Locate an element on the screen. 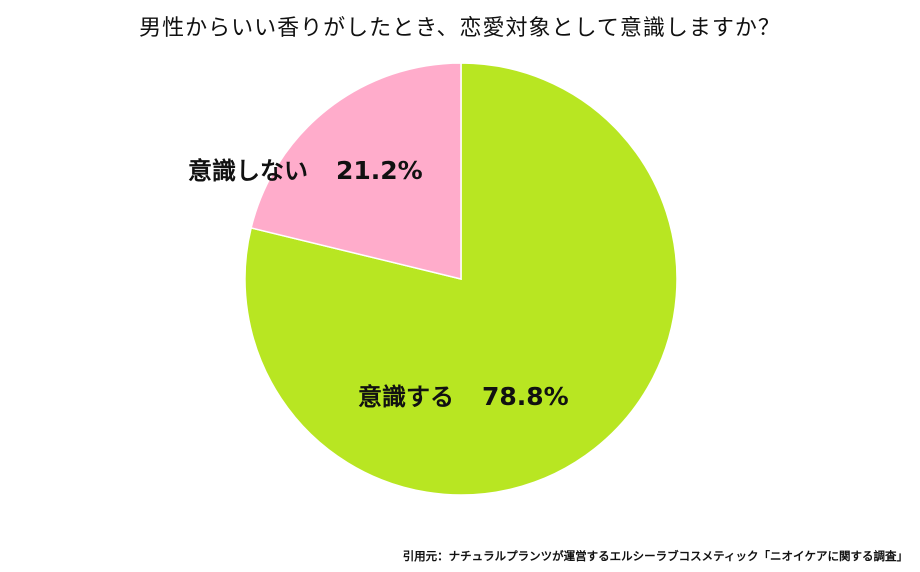  chart-title: 男性からいい香りがしたとき、恋愛対象として意識しますか？ is located at coordinates (460, 28).